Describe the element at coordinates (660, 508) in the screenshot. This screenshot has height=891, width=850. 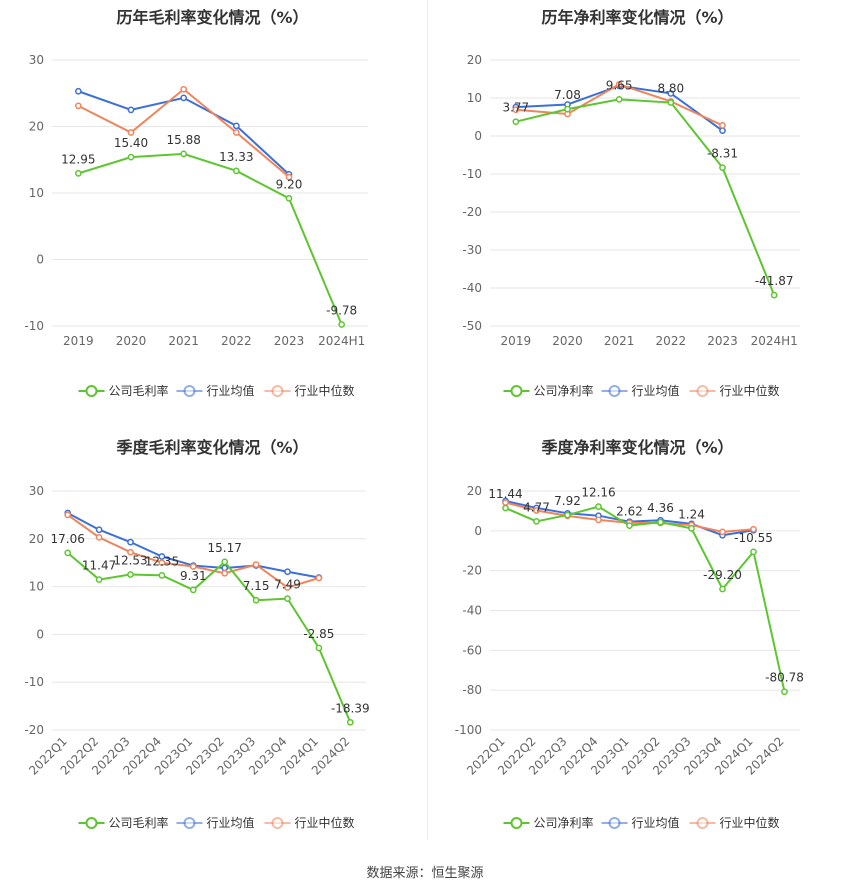
I see `data-label: 4.36` at that location.